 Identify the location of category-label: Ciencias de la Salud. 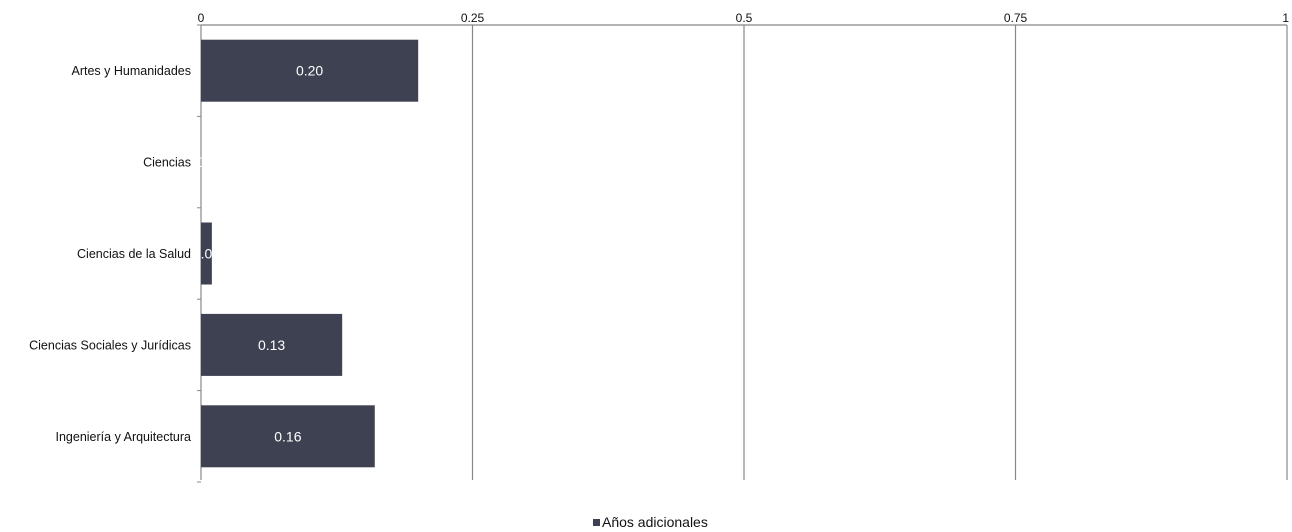
(134, 254).